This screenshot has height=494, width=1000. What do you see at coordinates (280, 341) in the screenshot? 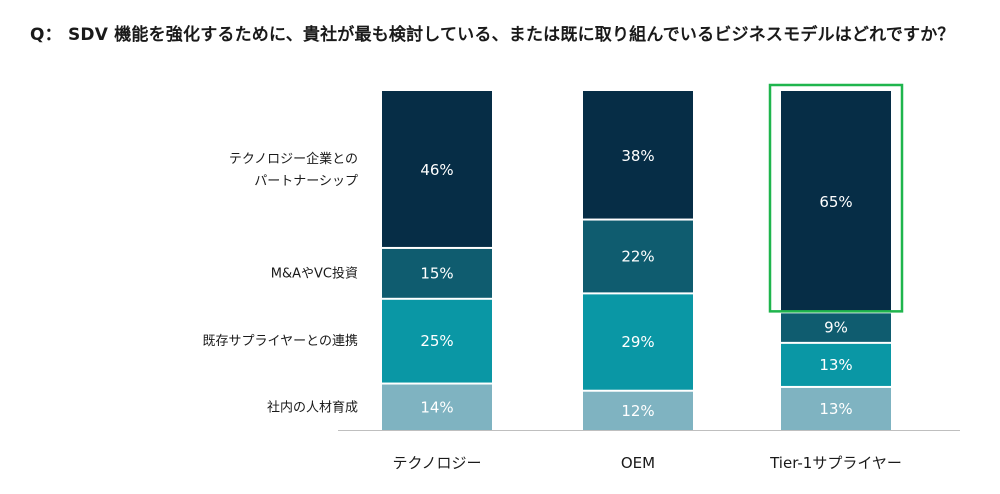
I see `series-label: 既存サプライヤーとの連携` at bounding box center [280, 341].